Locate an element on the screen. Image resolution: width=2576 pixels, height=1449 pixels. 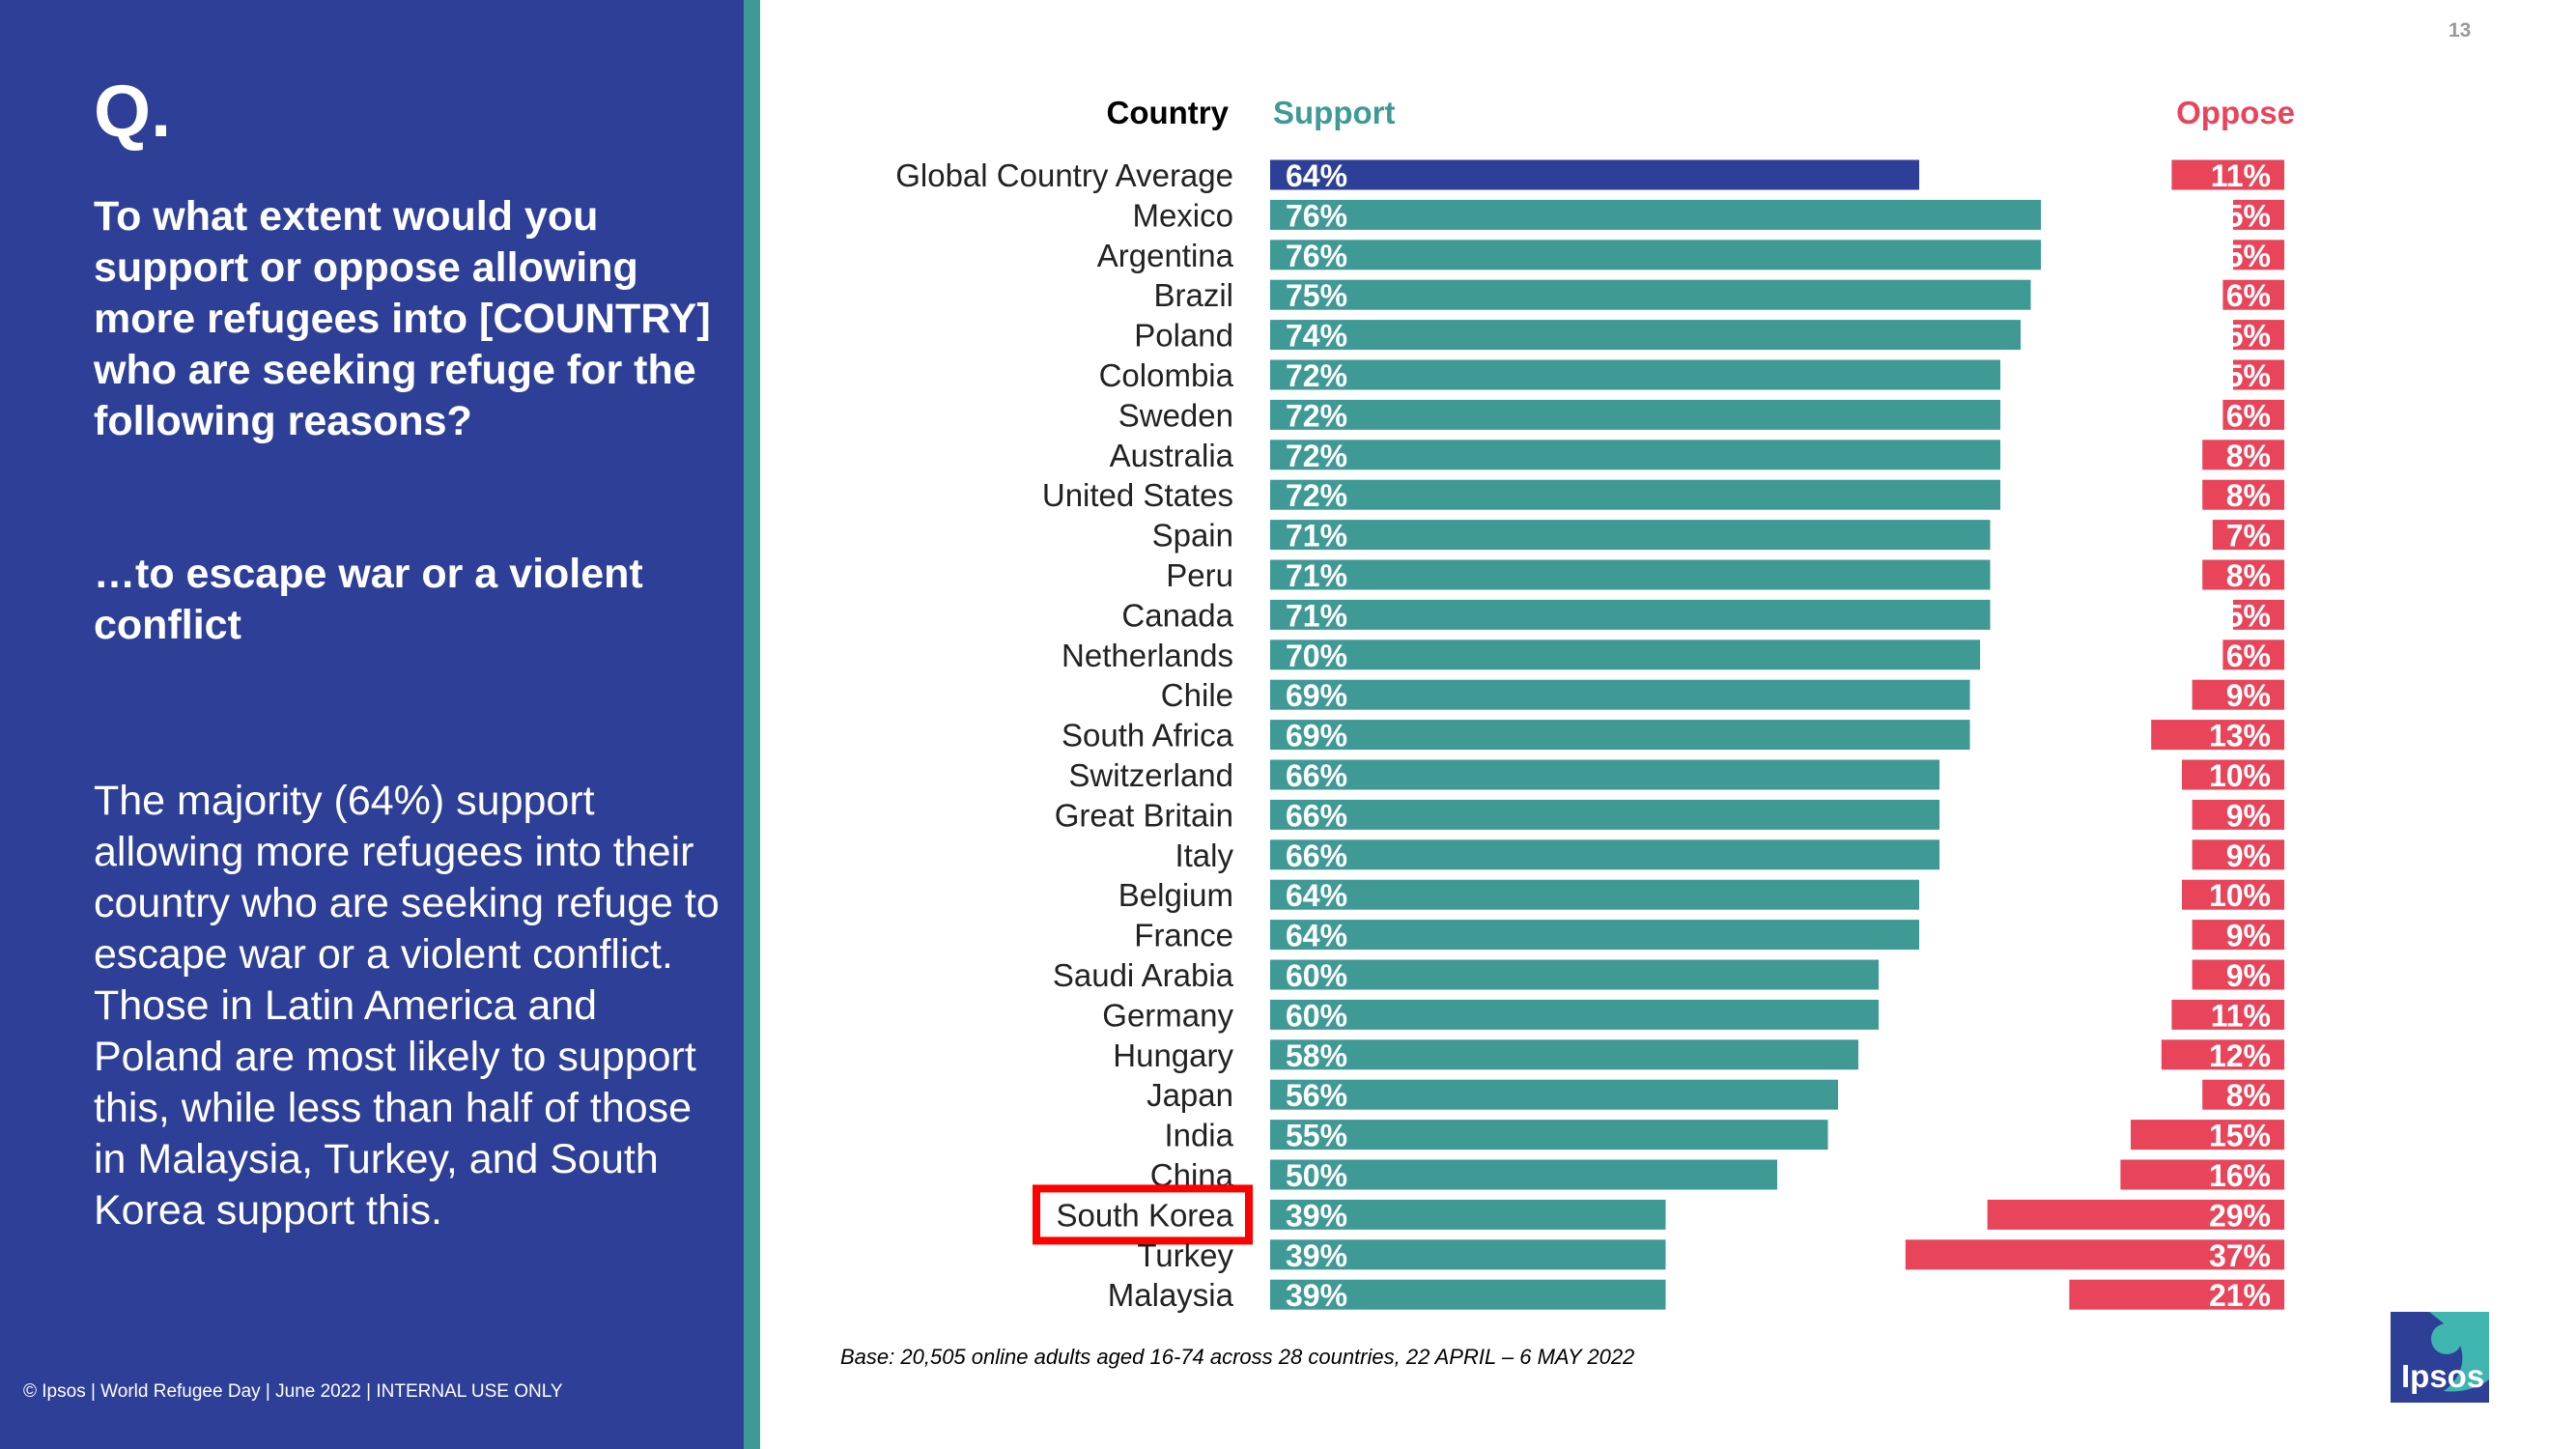
country-label: France is located at coordinates (1183, 935).